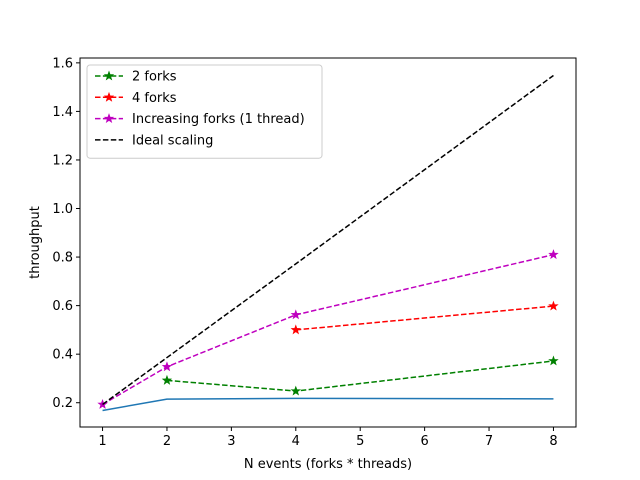 The image size is (640, 480). Describe the element at coordinates (154, 77) in the screenshot. I see `legend-label-2-forks: 2 forks` at that location.